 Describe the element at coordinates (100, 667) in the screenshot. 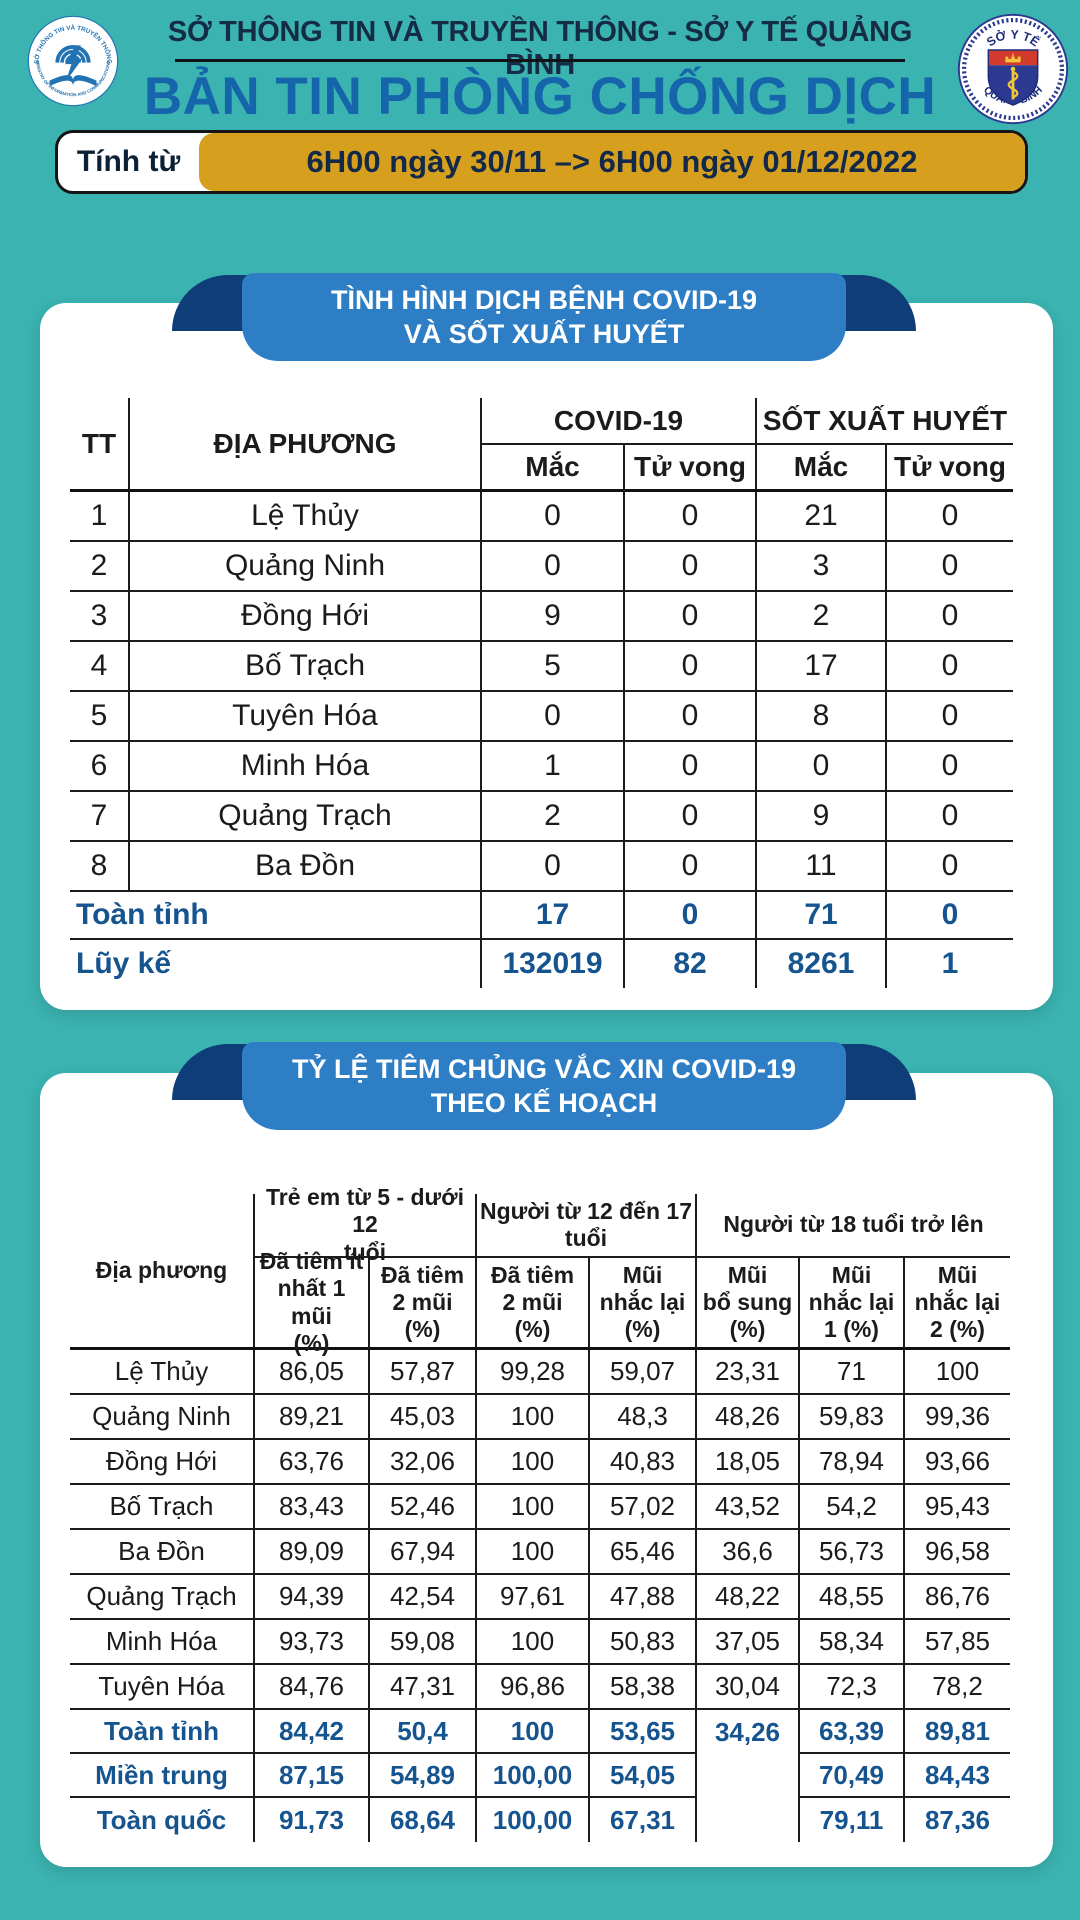

I see `tt-cell: 4` at that location.